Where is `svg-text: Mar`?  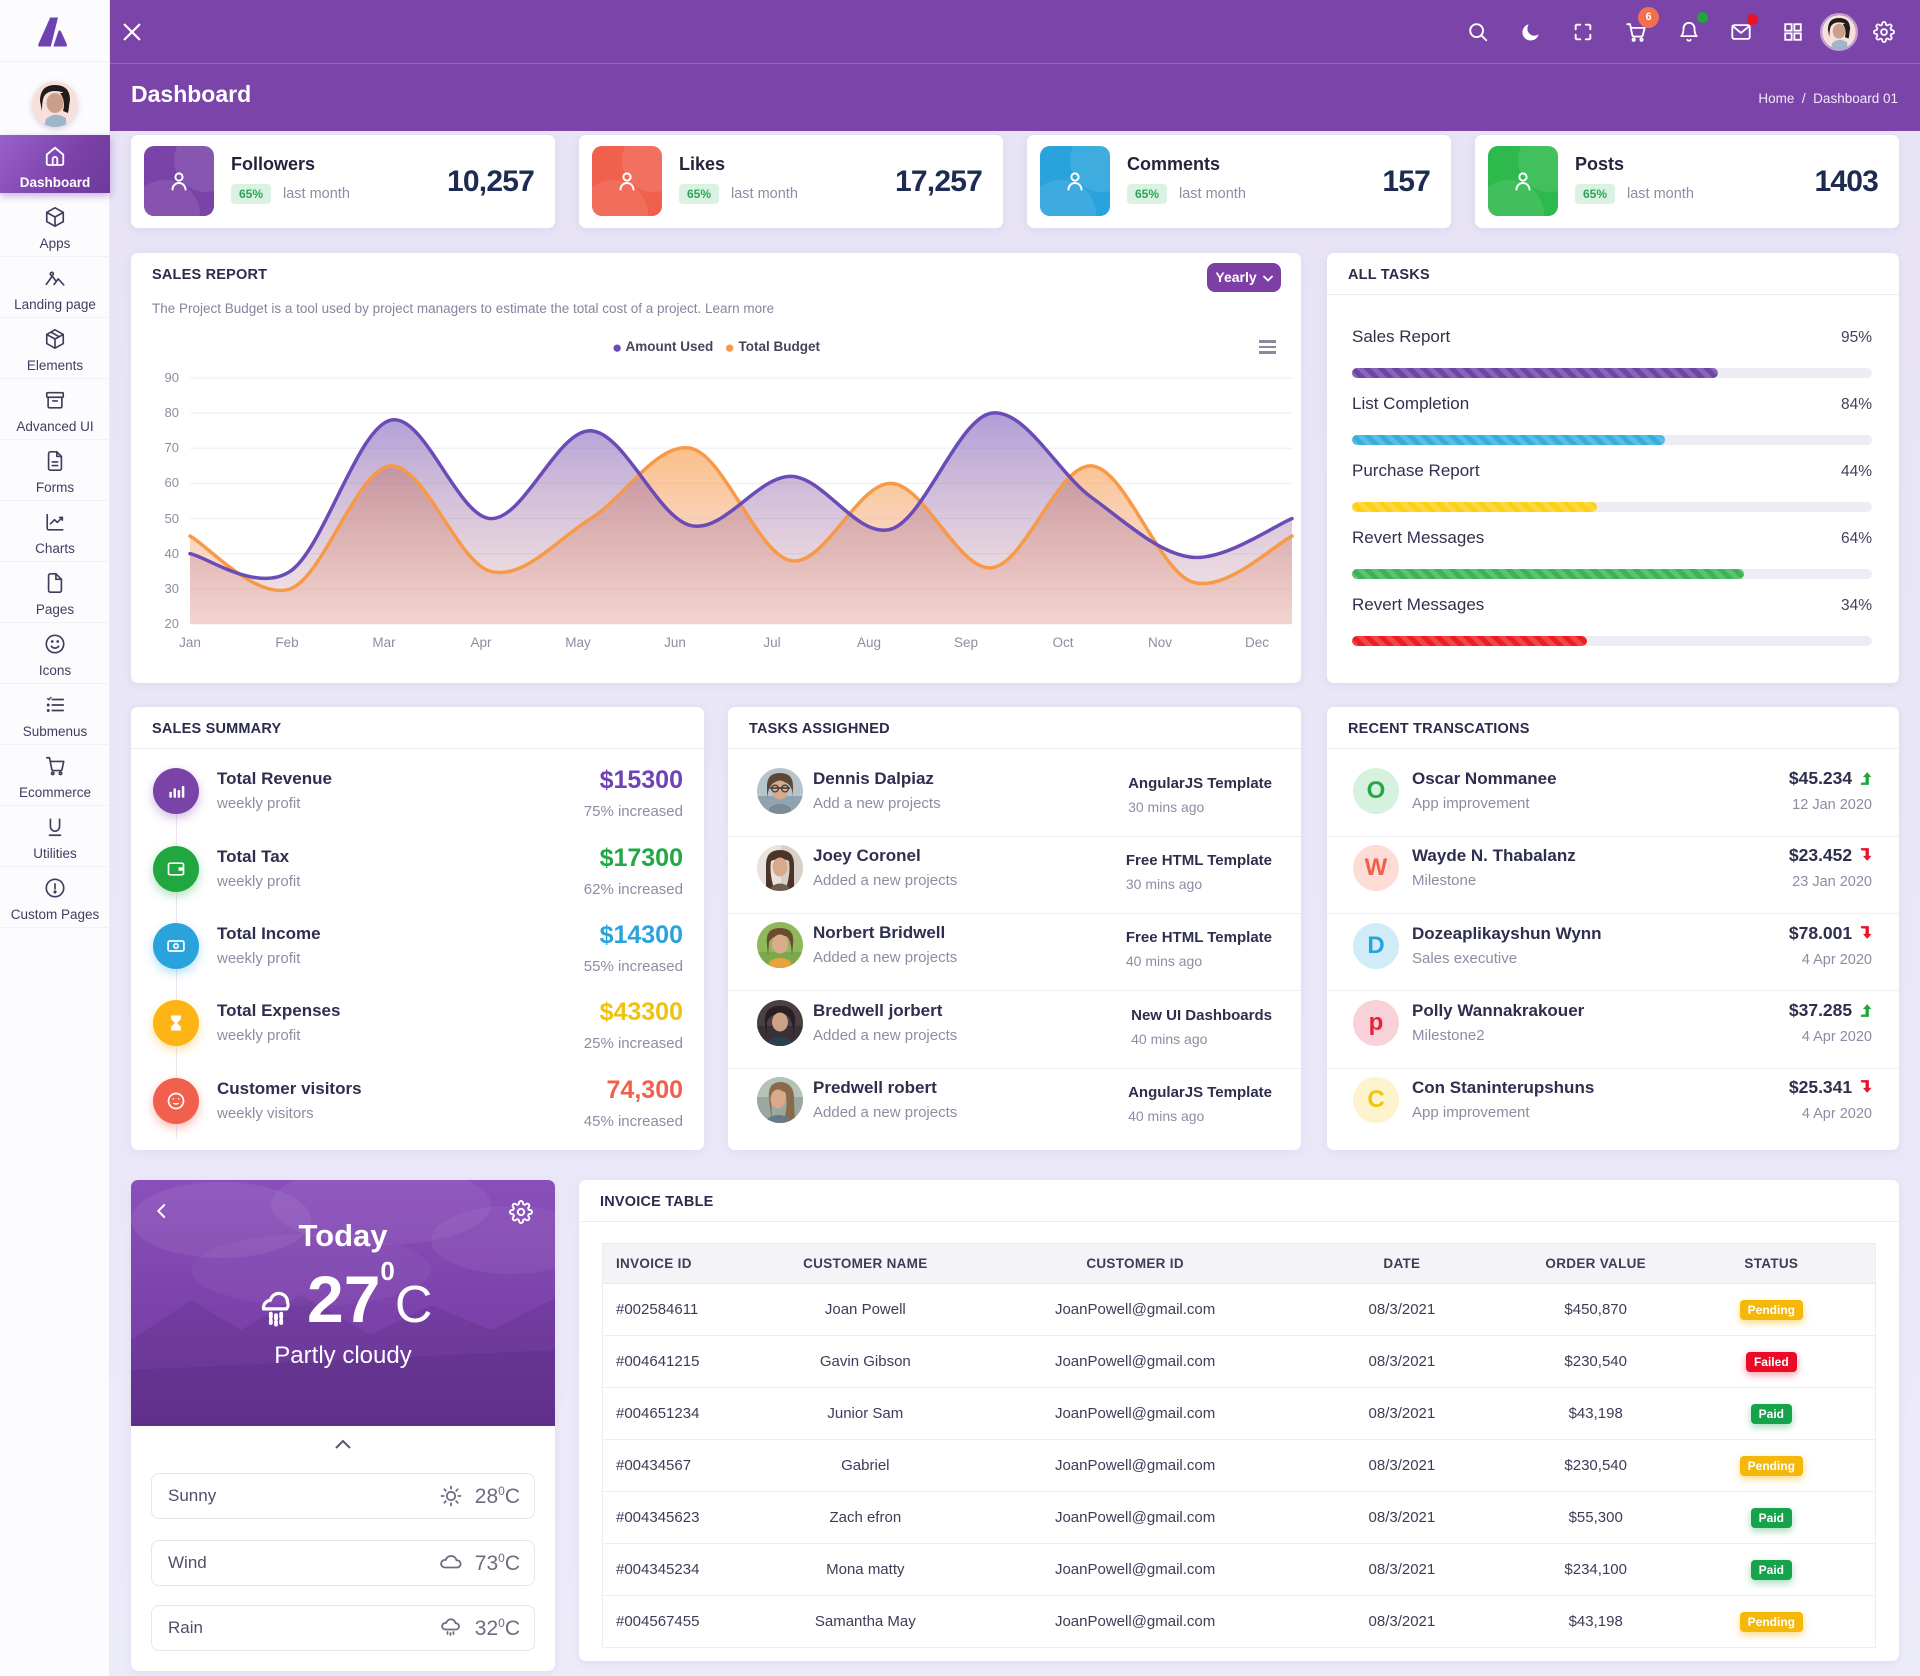
svg-text: Mar is located at coordinates (384, 642).